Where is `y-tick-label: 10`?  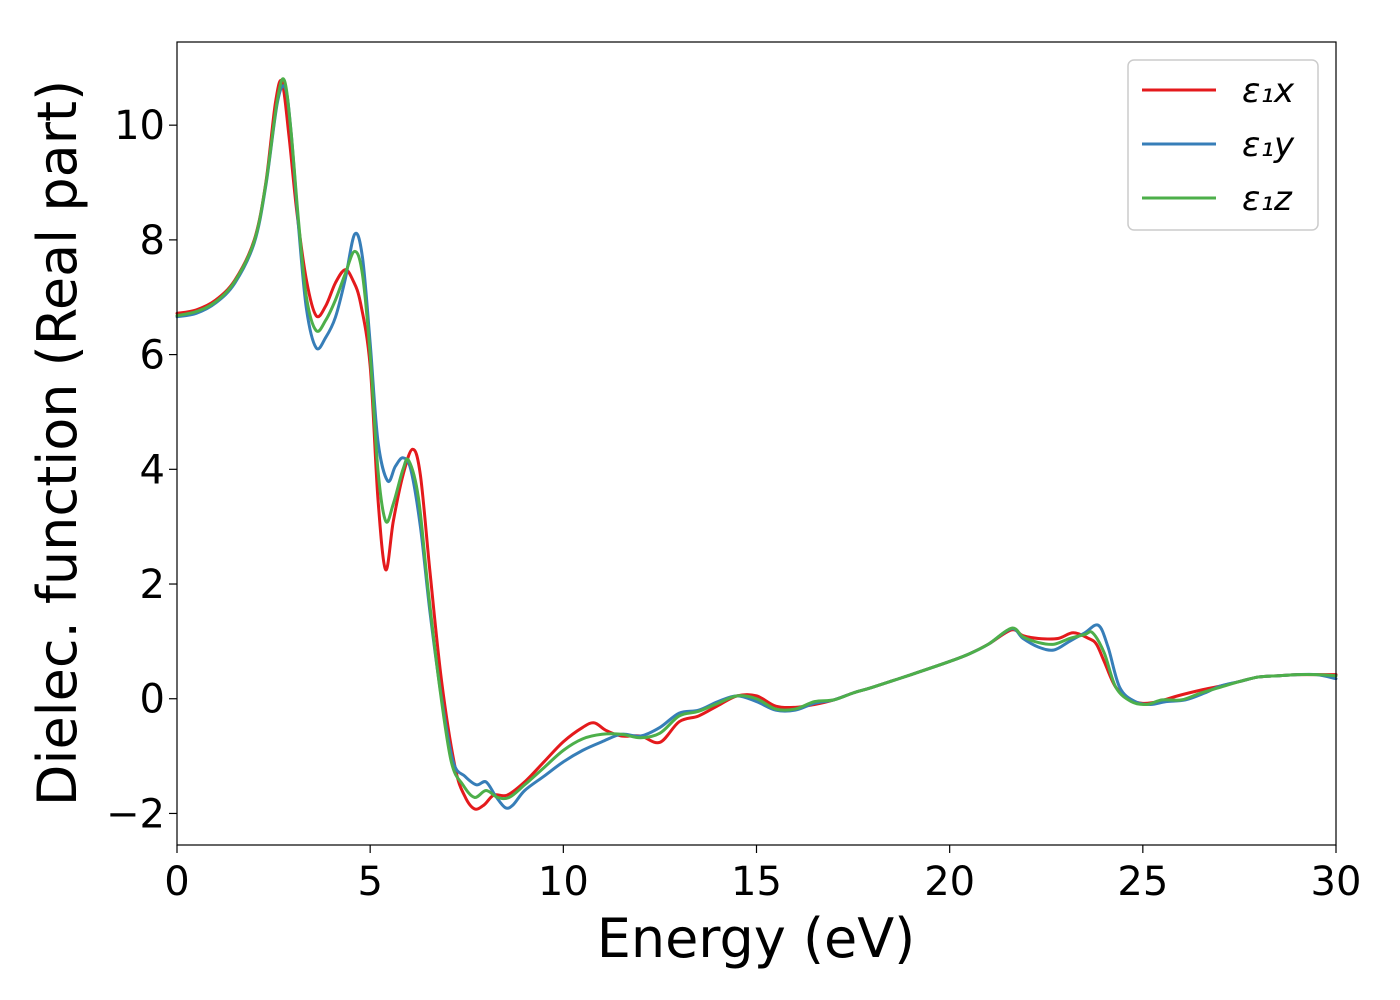
y-tick-label: 10 is located at coordinates (139, 126).